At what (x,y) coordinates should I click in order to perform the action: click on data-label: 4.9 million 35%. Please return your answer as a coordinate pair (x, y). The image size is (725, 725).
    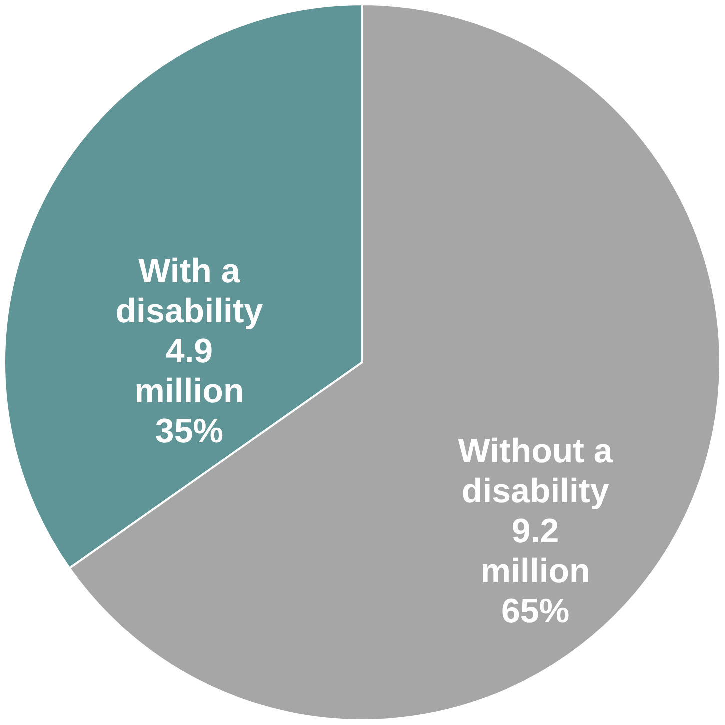
    Looking at the image, I should click on (189, 391).